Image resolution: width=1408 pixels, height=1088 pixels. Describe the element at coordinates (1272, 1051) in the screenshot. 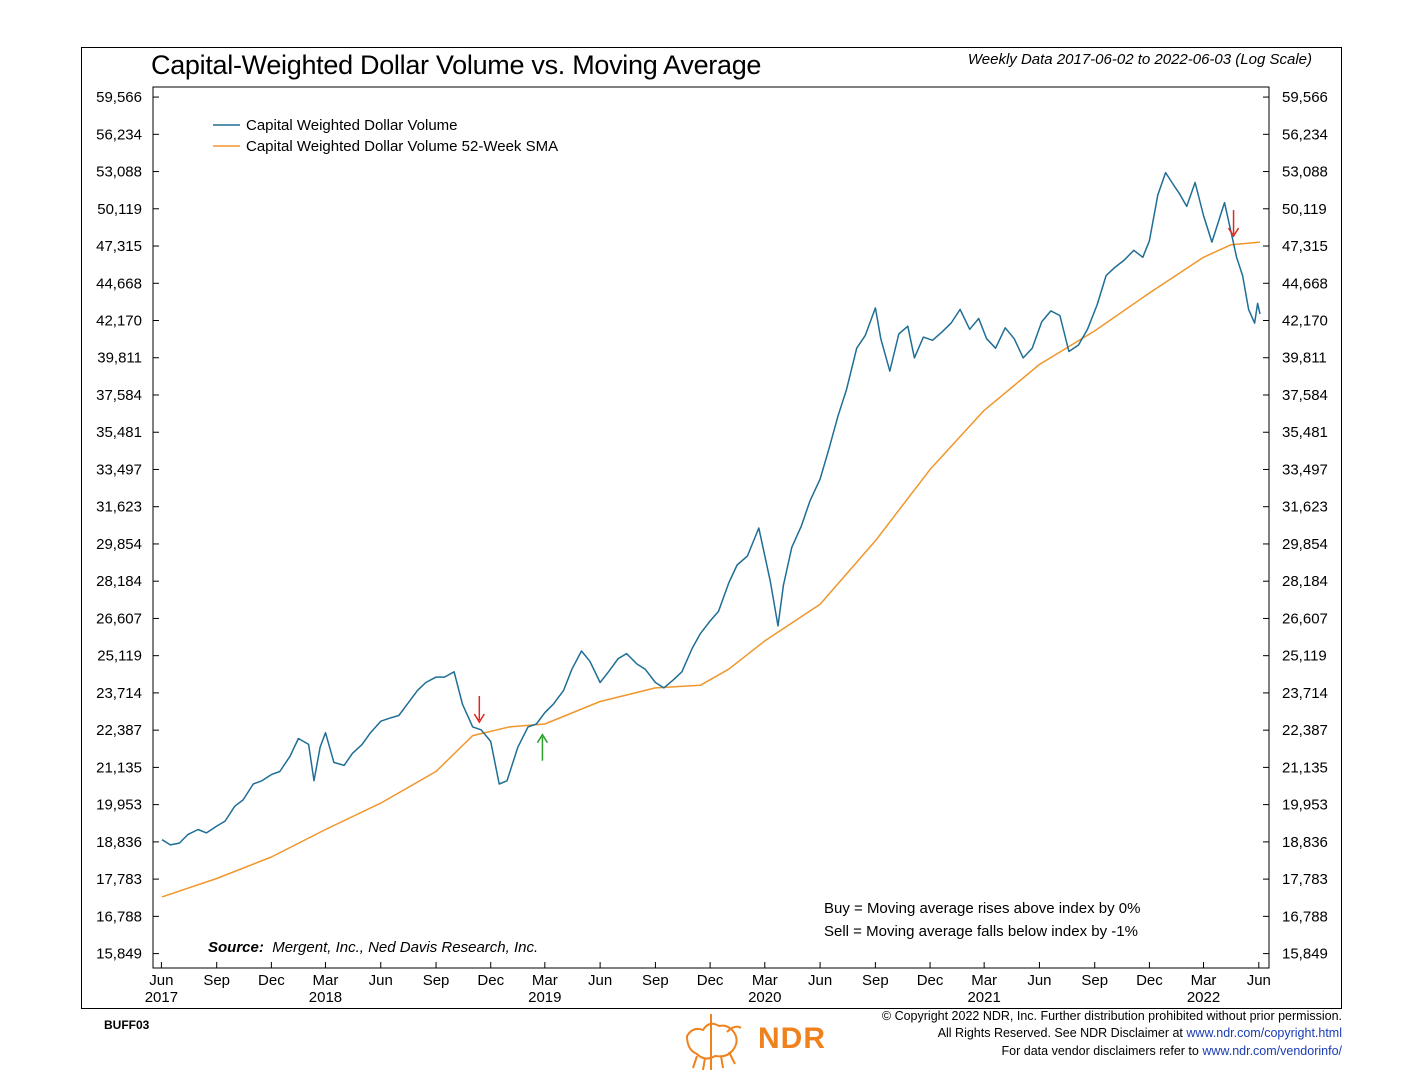

I see `vendor-link: www.ndr.com/vendorinfo/` at that location.